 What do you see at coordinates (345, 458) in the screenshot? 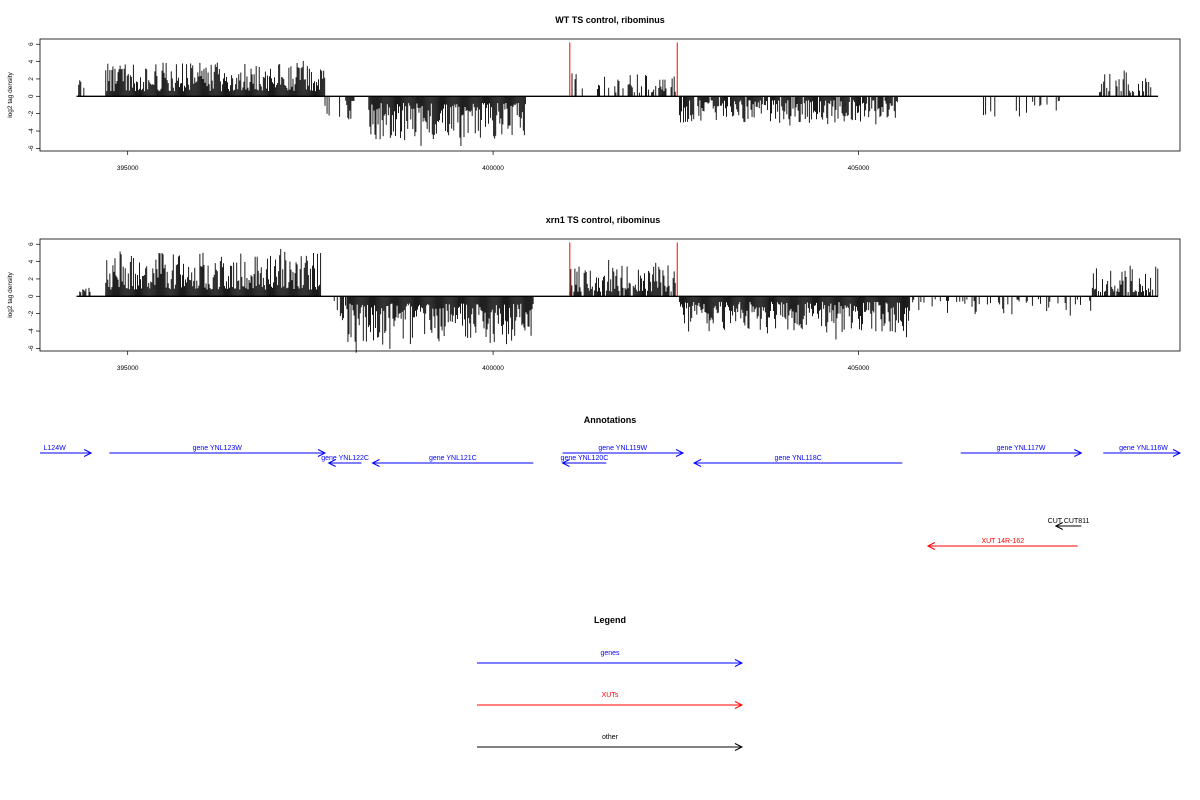
I see `annotation-label: gene YNL122C` at bounding box center [345, 458].